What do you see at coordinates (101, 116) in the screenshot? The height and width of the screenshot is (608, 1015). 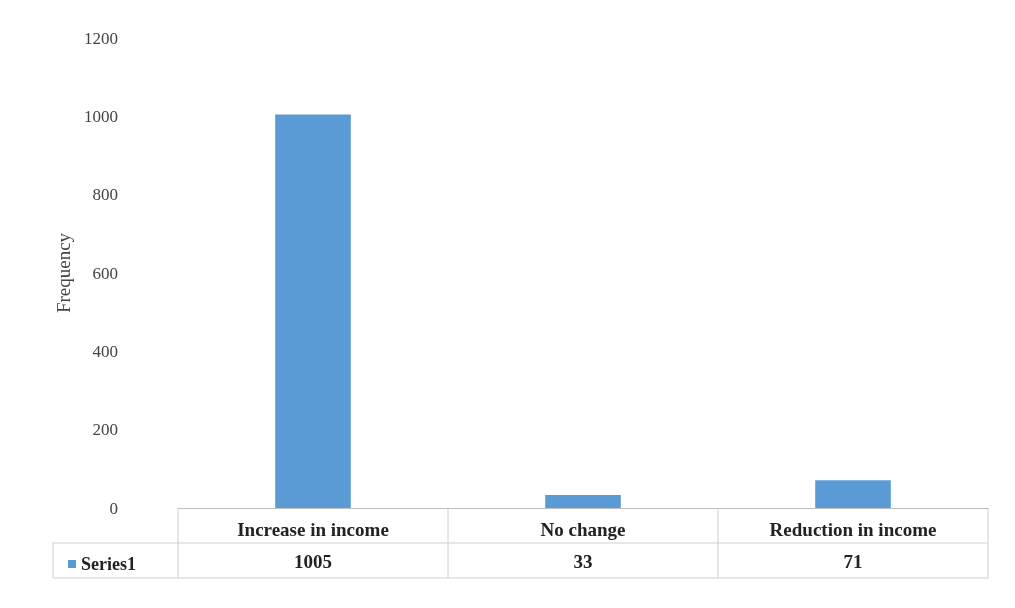 I see `y-tick-label: 1000` at bounding box center [101, 116].